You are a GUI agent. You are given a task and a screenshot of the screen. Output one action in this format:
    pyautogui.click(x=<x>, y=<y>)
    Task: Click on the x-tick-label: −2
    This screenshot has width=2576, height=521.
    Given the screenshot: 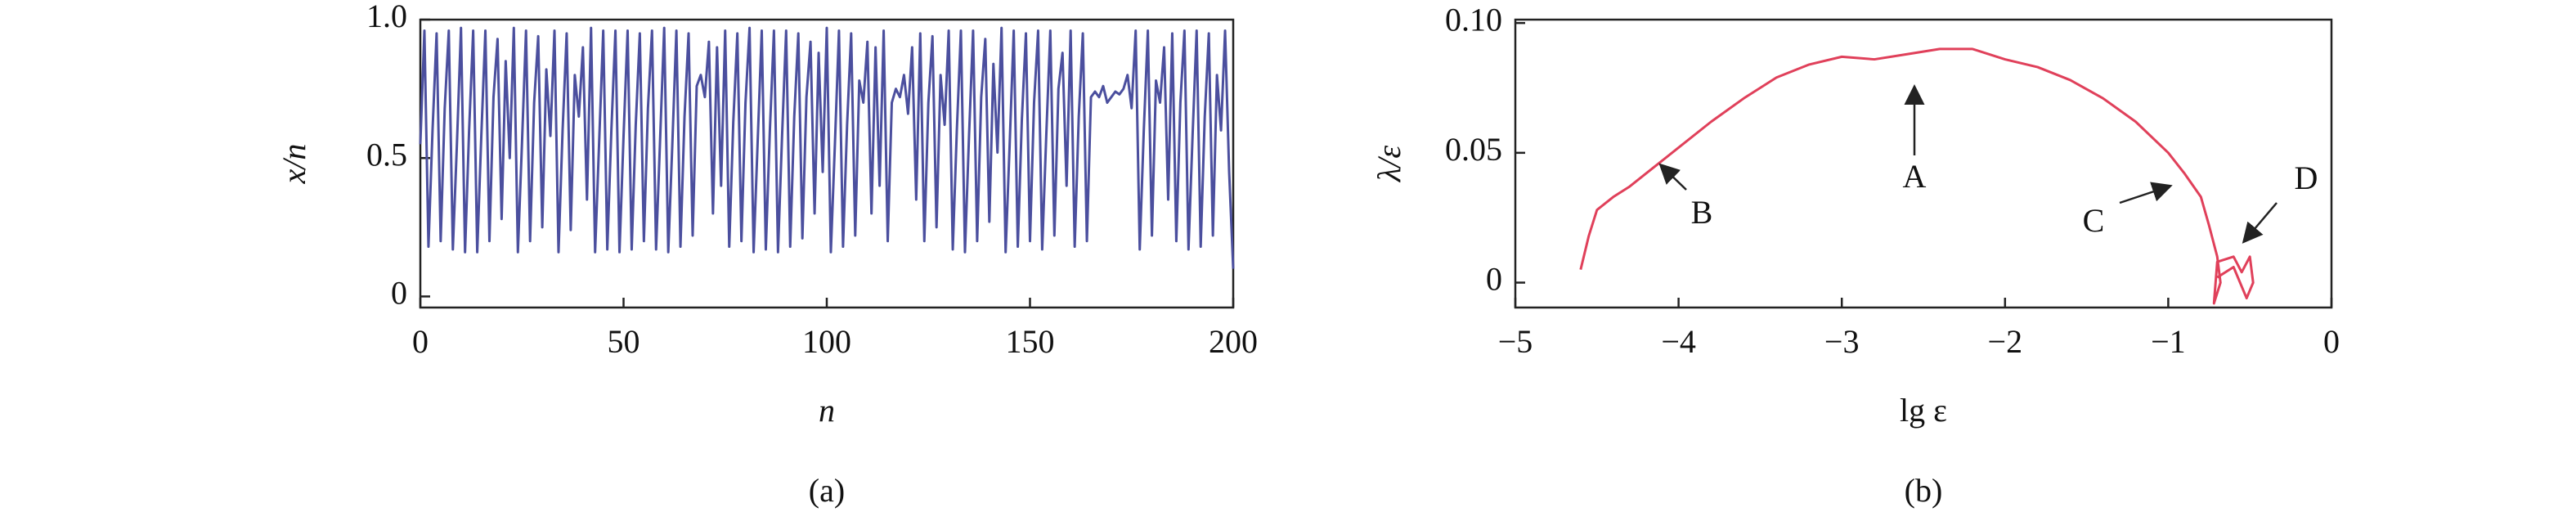 What is the action you would take?
    pyautogui.click(x=2006, y=341)
    